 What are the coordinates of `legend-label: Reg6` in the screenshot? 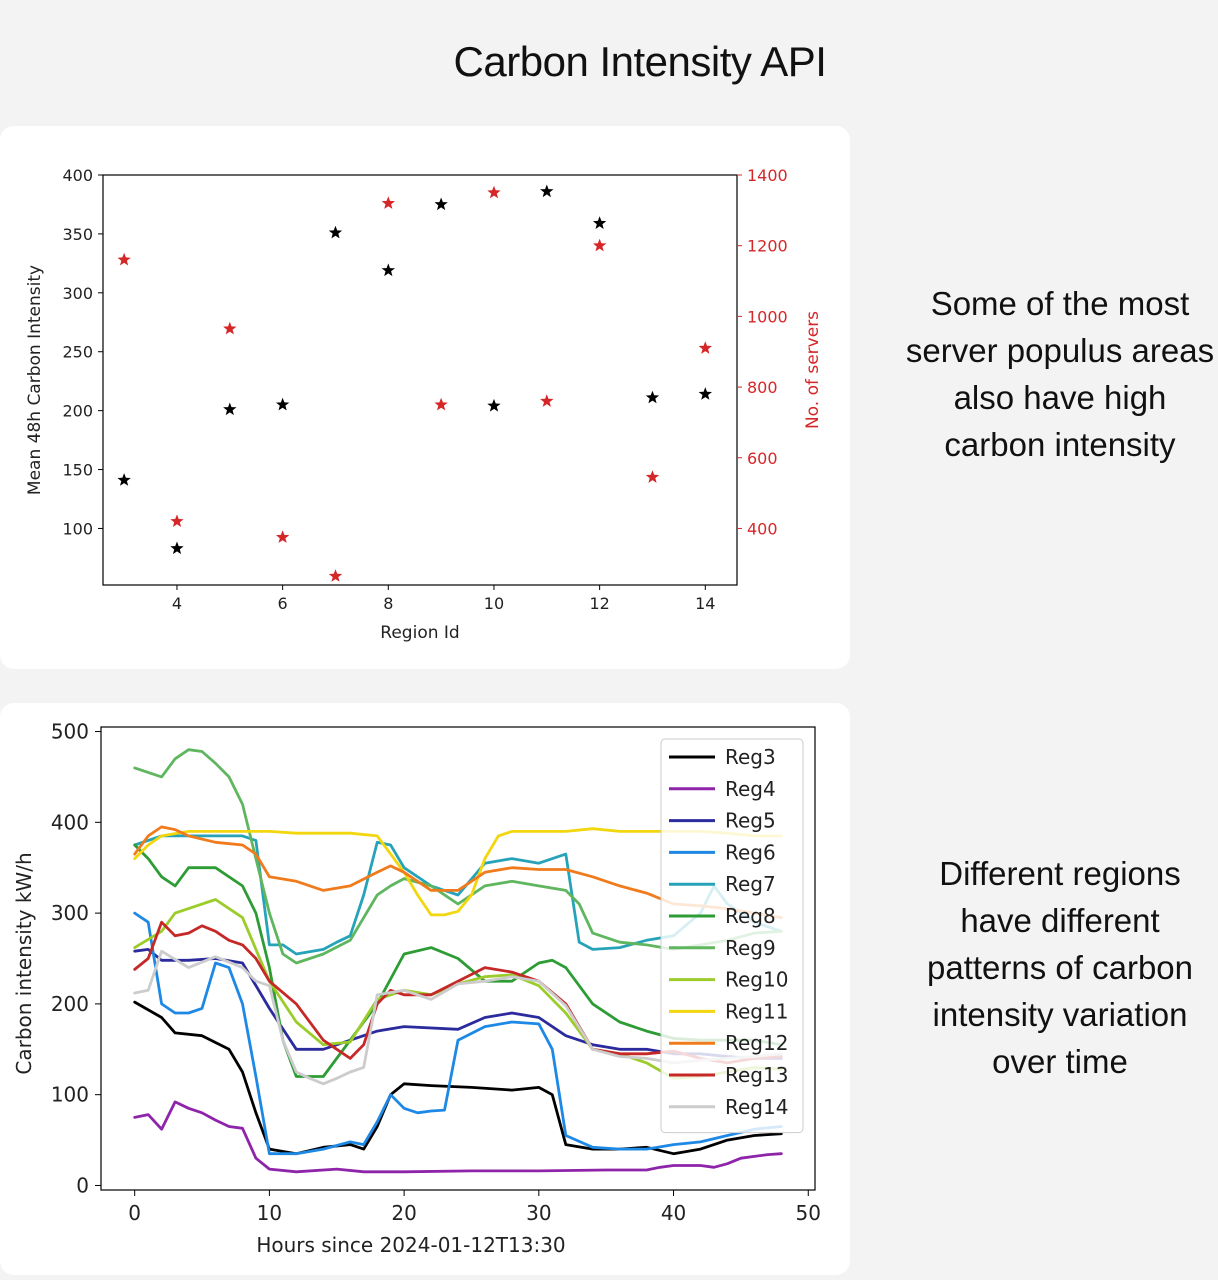 It's located at (750, 852).